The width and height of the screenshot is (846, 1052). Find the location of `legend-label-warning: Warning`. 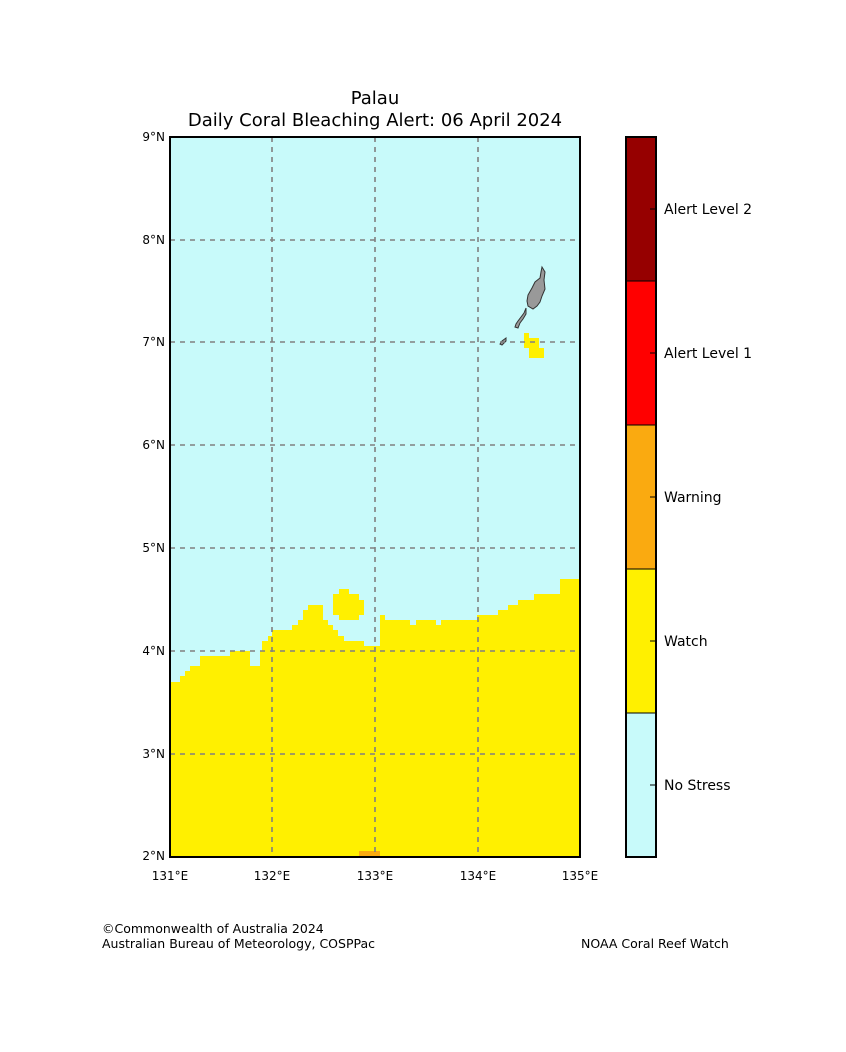

legend-label-warning: Warning is located at coordinates (693, 498).